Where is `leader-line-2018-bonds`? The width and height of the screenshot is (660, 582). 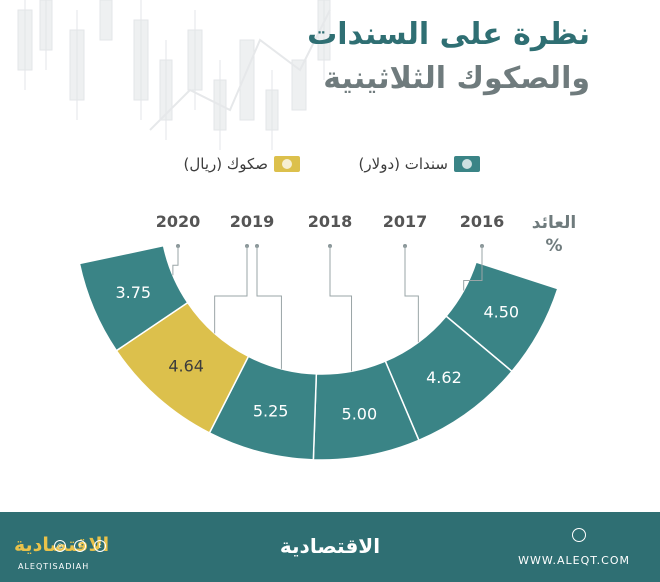
leader-line-2018-bonds is located at coordinates (341, 309).